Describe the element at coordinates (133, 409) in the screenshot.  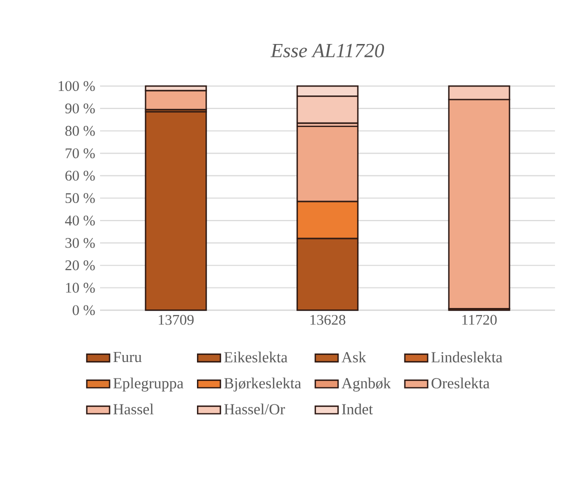
I see `legend-label: Hassel` at that location.